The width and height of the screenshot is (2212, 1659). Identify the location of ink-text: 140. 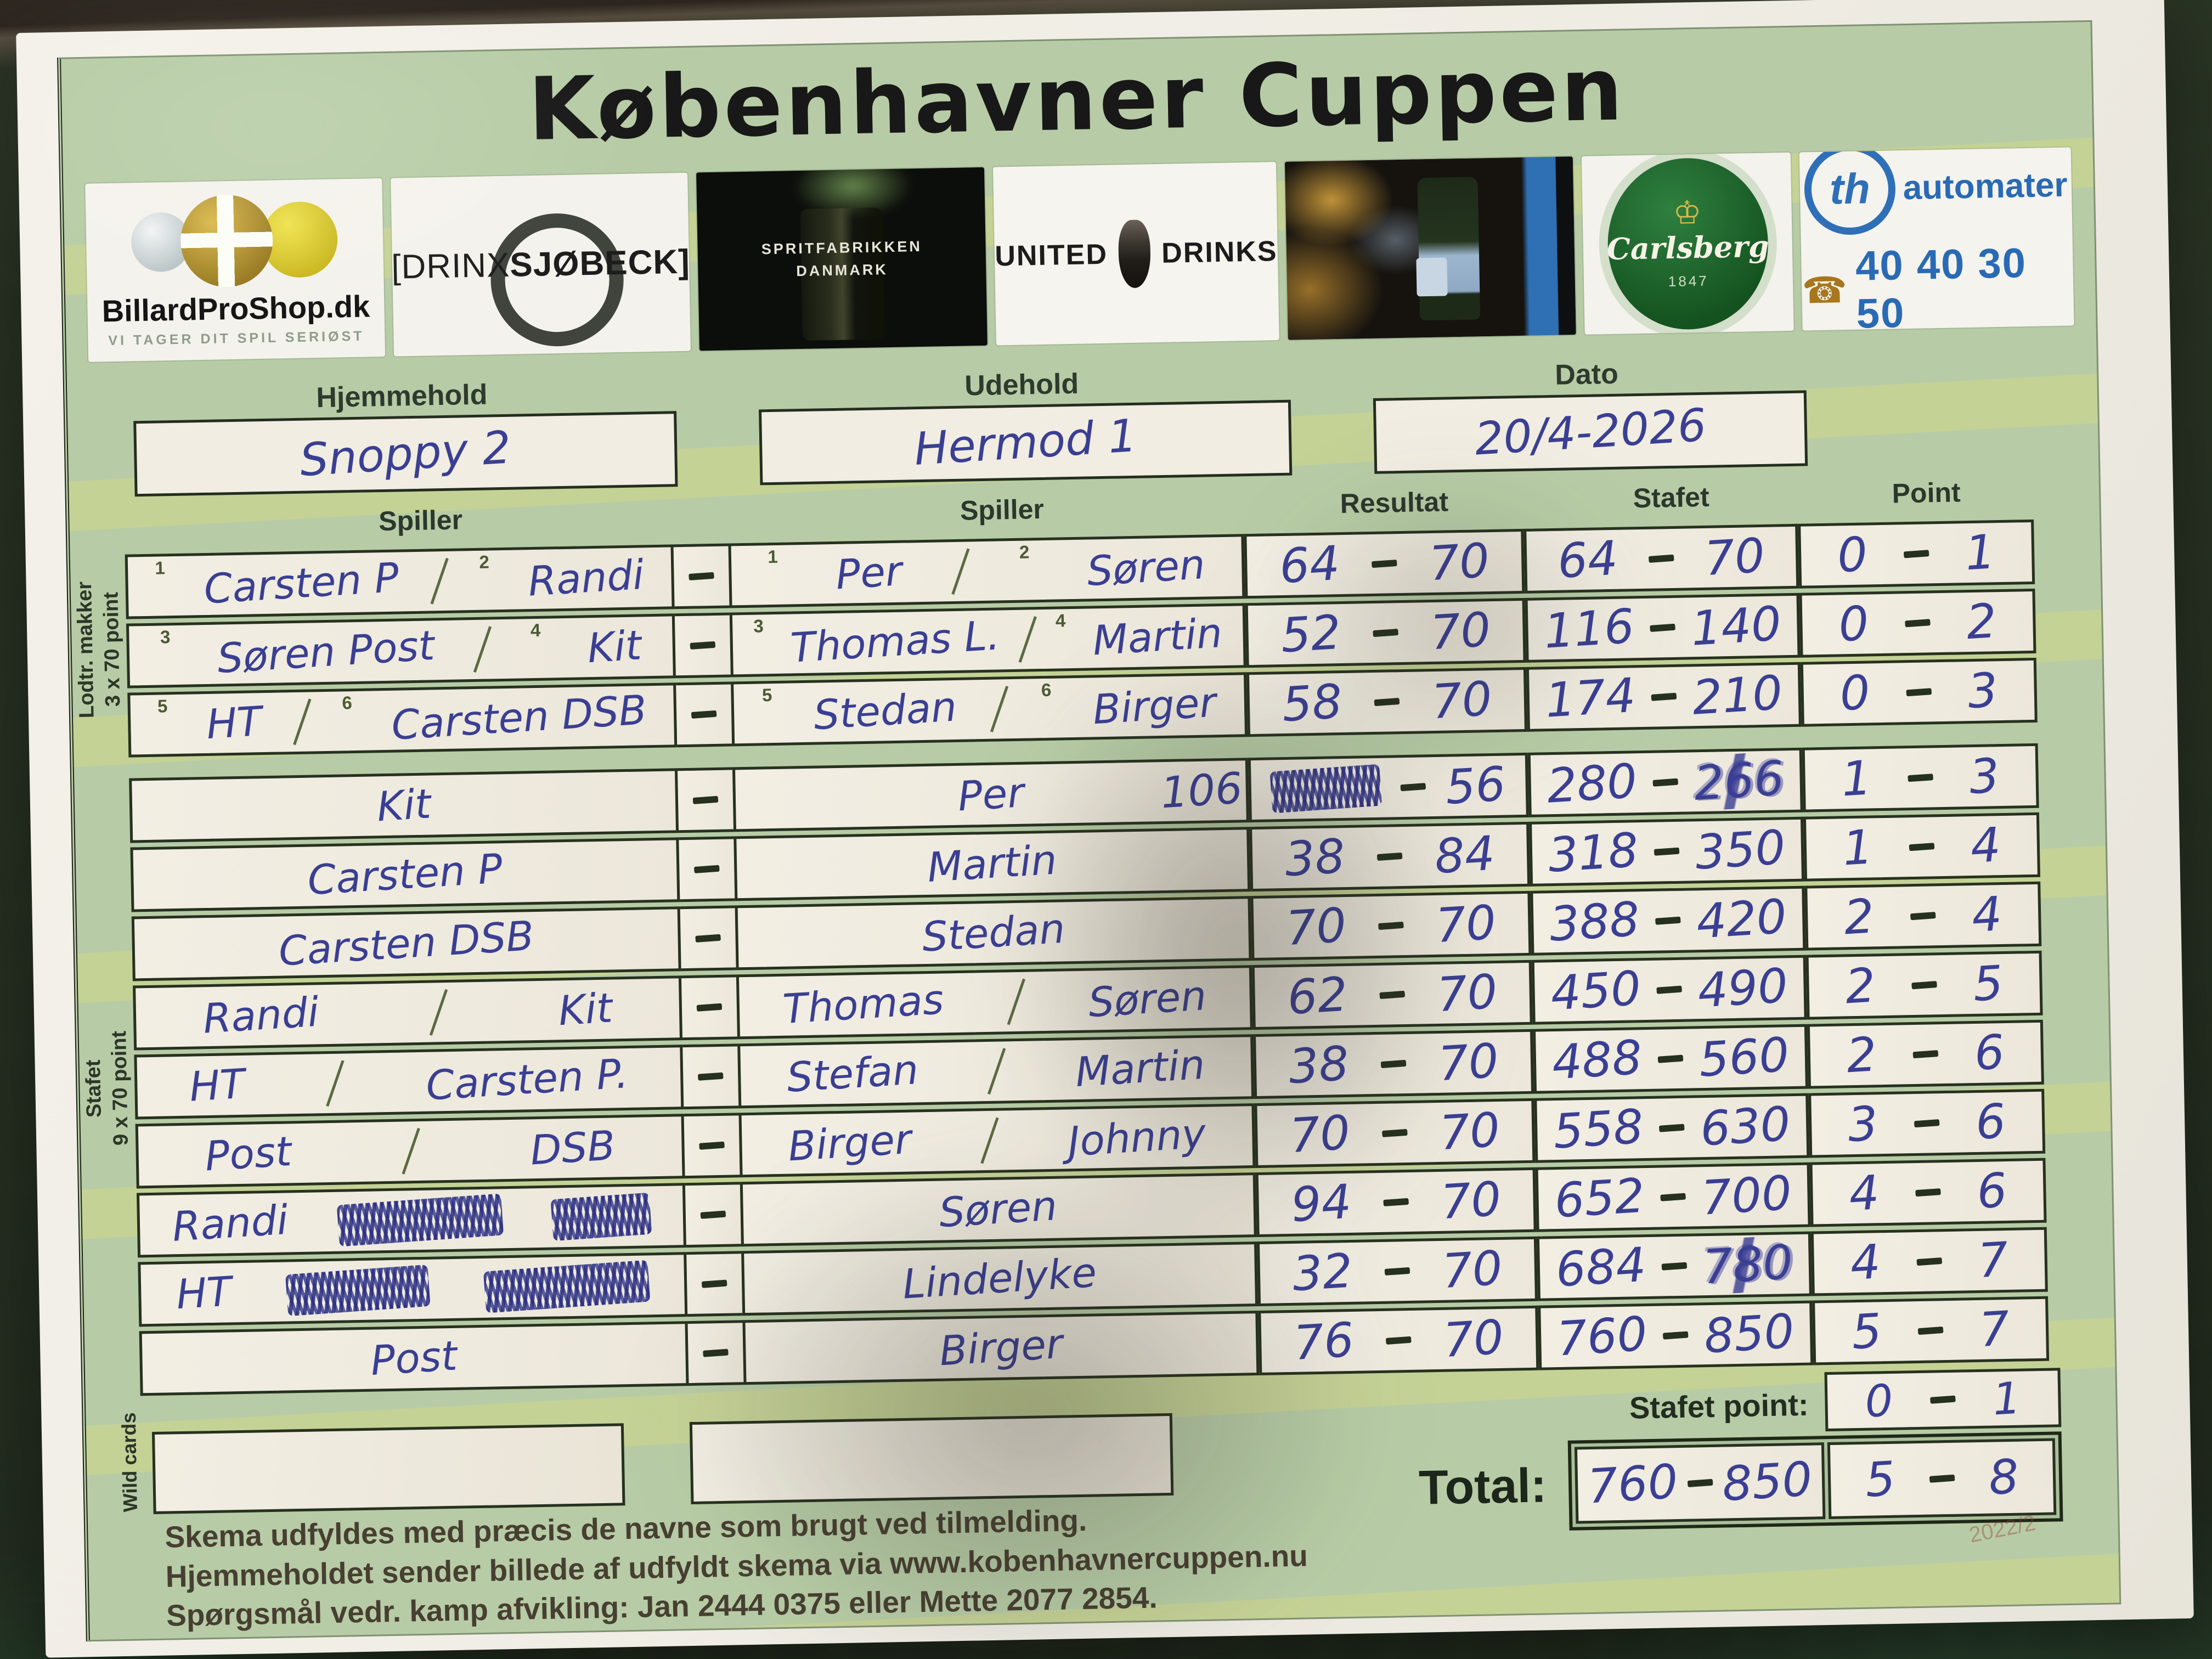
(1736, 627).